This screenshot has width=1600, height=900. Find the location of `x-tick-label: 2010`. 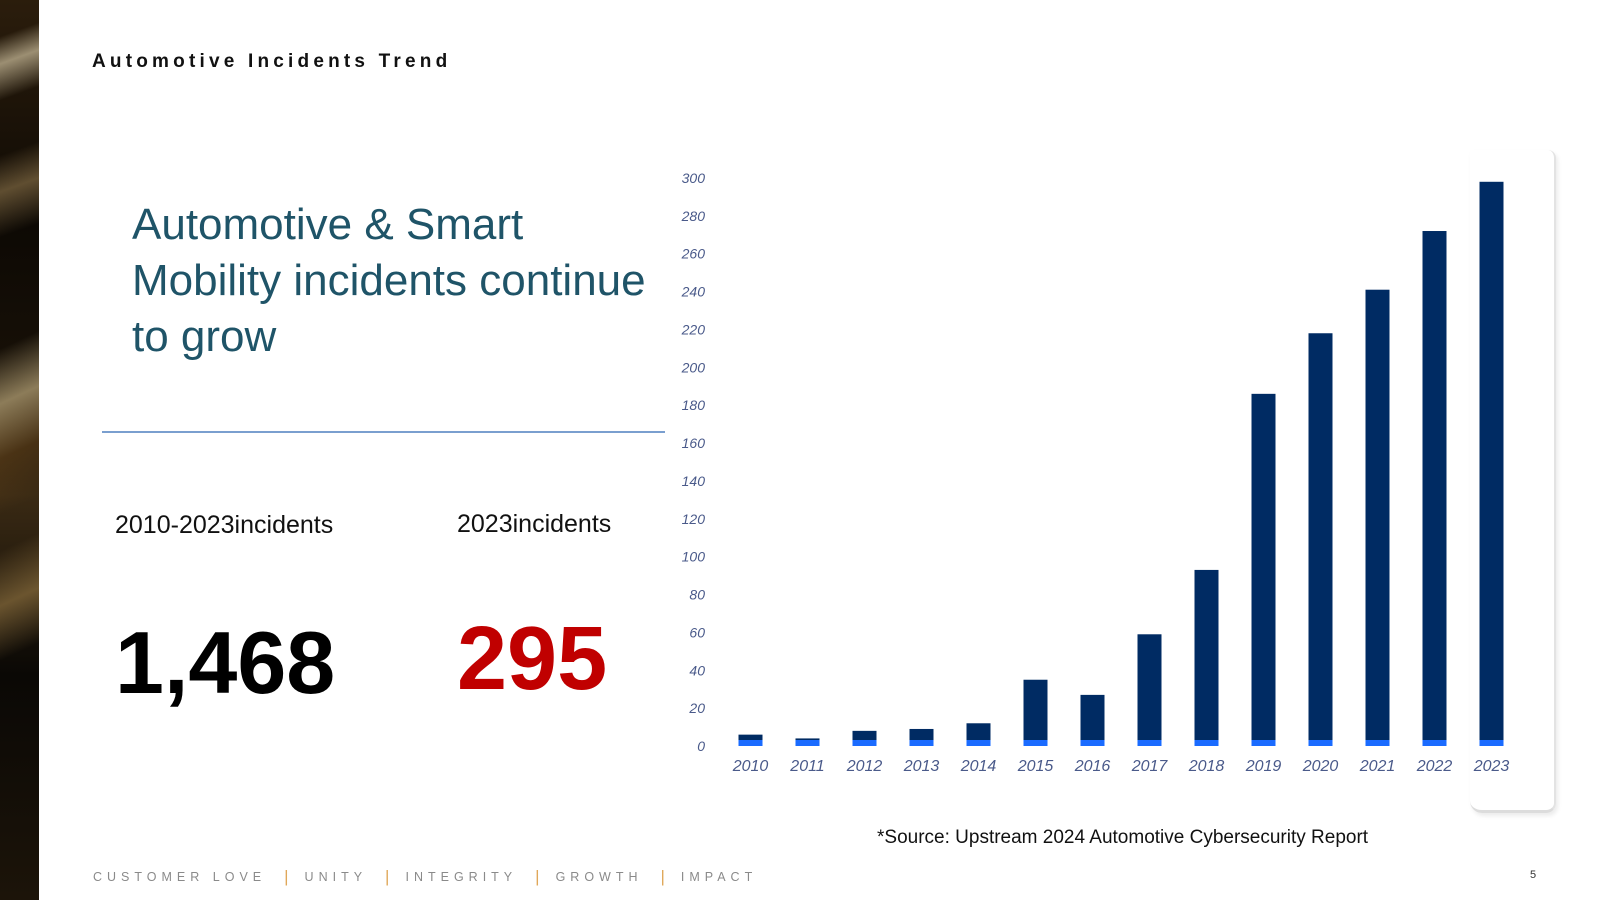

x-tick-label: 2010 is located at coordinates (750, 766).